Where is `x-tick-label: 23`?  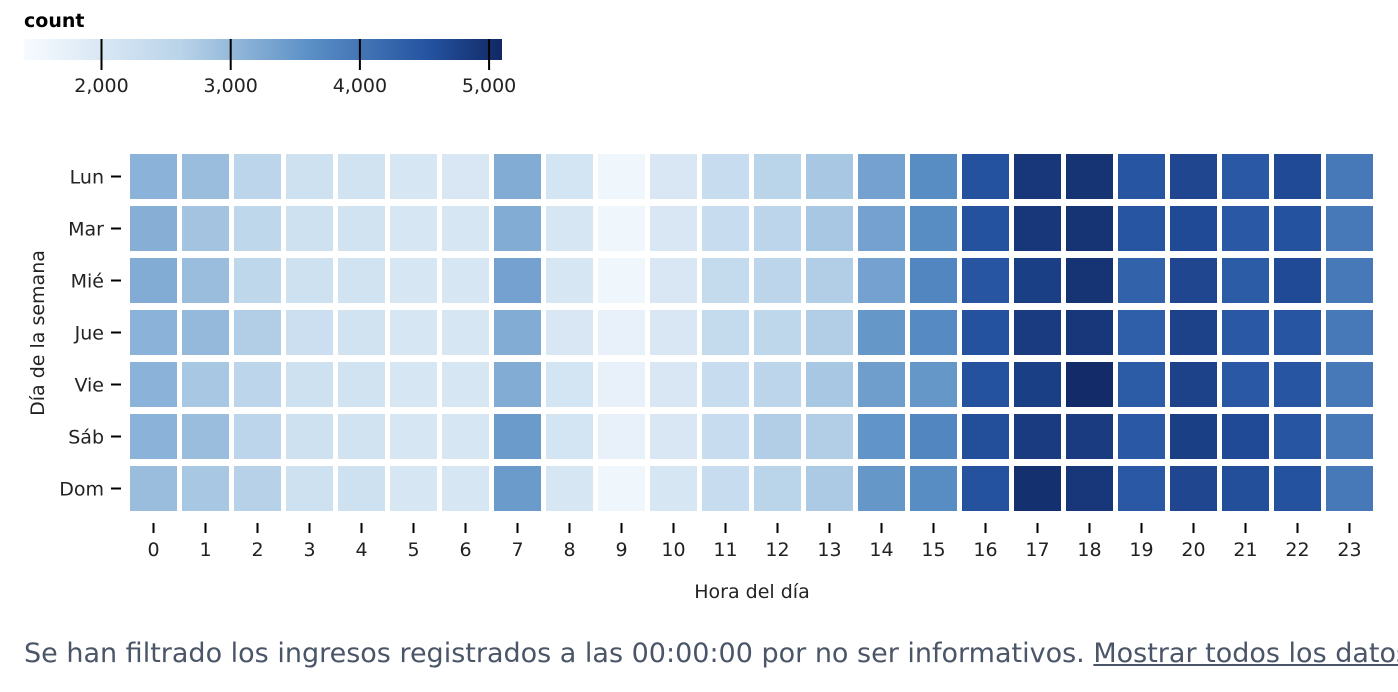 x-tick-label: 23 is located at coordinates (1349, 550).